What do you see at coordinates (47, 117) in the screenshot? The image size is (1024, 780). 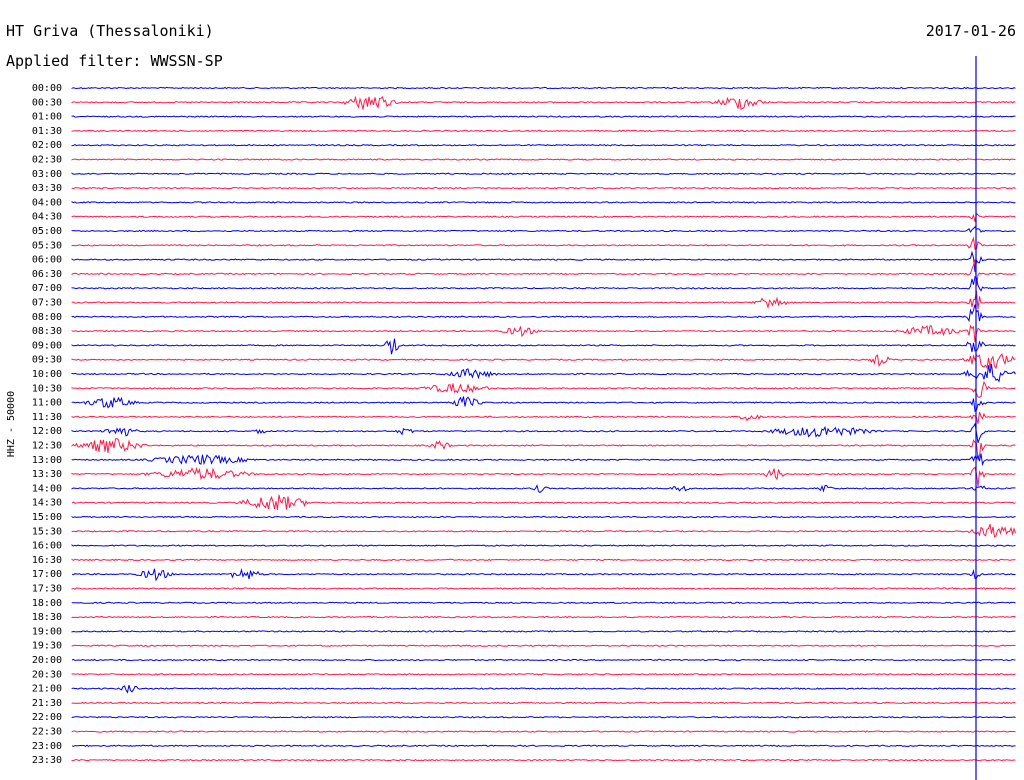 I see `time-tick-label: 01:00` at bounding box center [47, 117].